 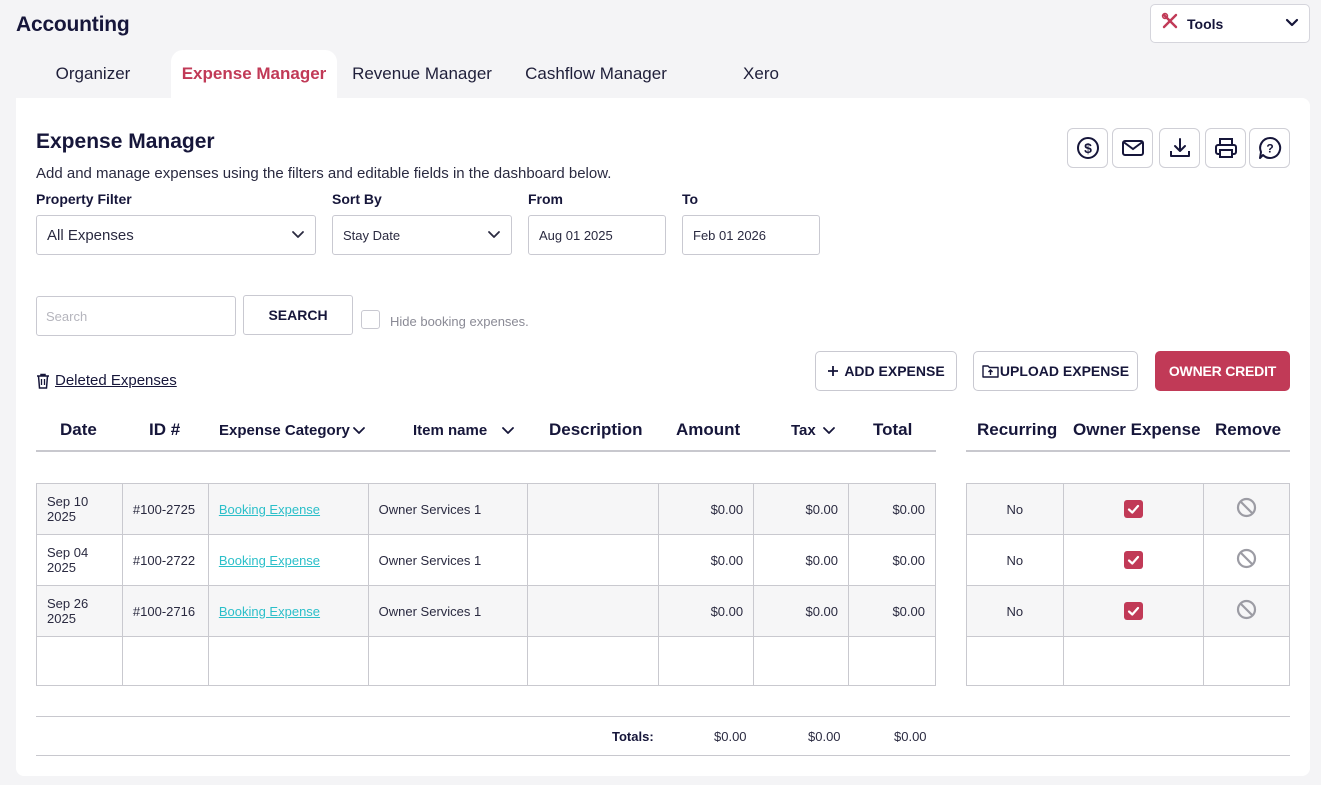 What do you see at coordinates (84, 199) in the screenshot?
I see `property-filter-label: Property Filter` at bounding box center [84, 199].